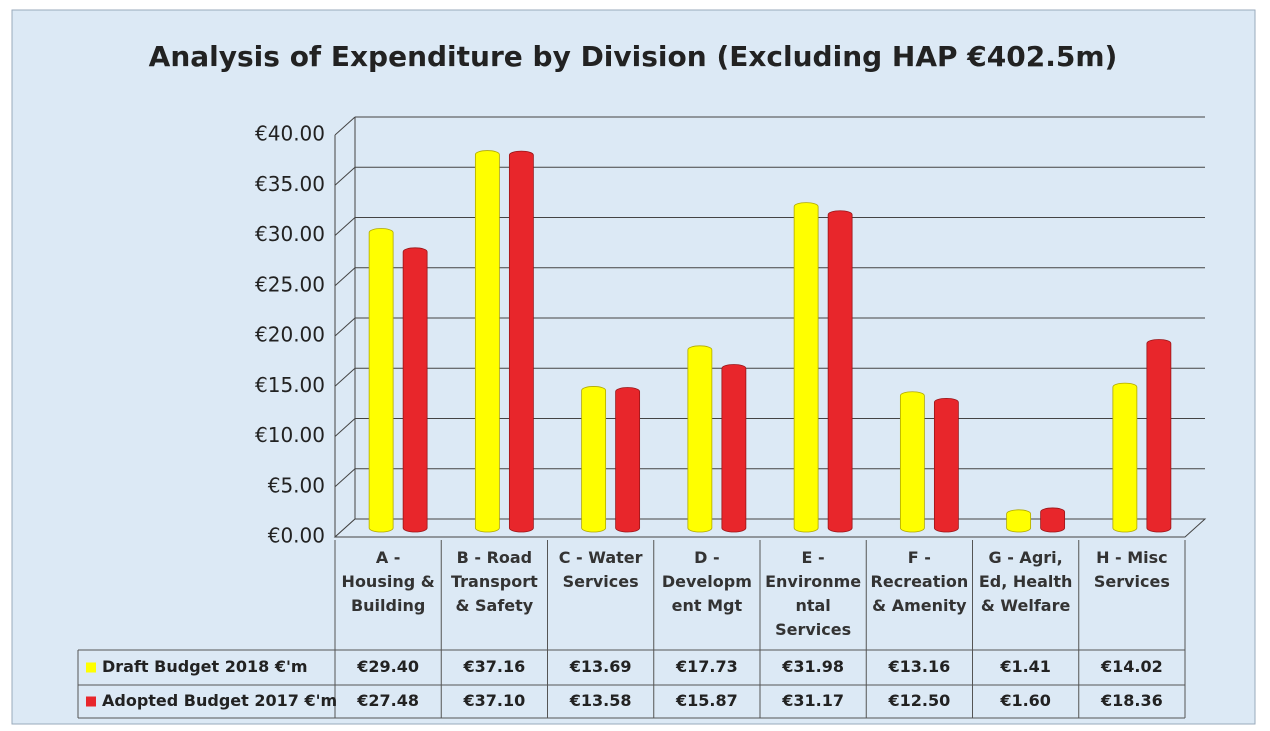 The height and width of the screenshot is (731, 1270). I want to click on data-label: €37.16, so click(494, 666).